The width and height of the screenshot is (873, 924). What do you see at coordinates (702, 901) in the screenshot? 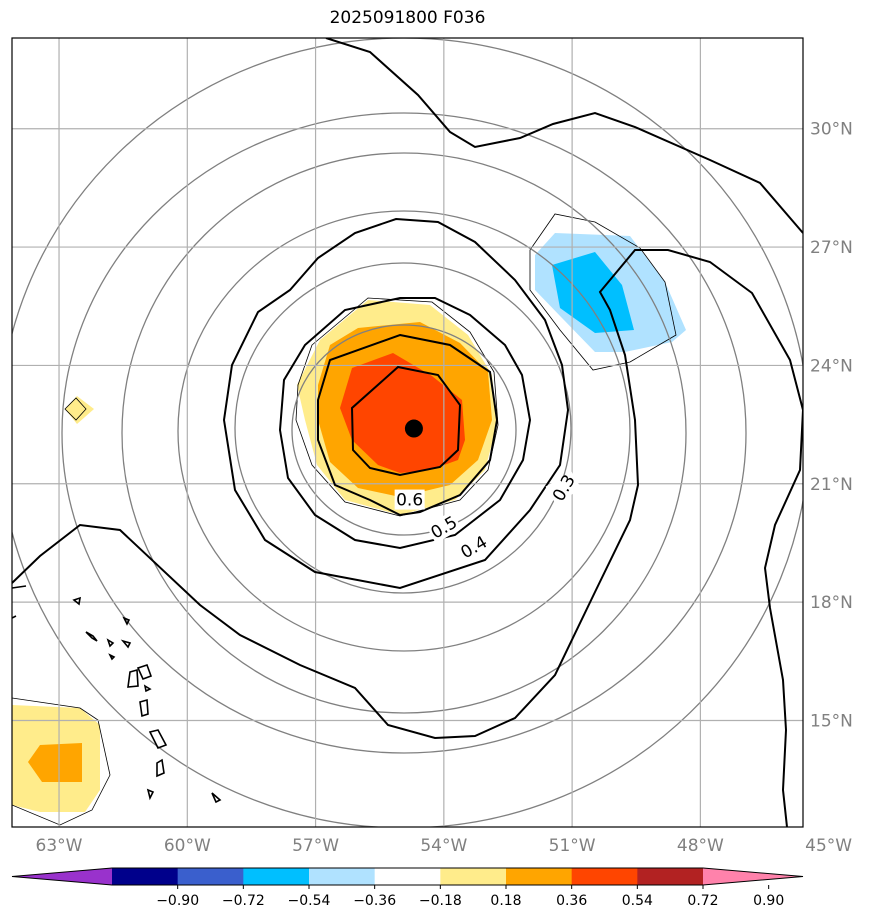
I see `colorbar-label: 0.72` at bounding box center [702, 901].